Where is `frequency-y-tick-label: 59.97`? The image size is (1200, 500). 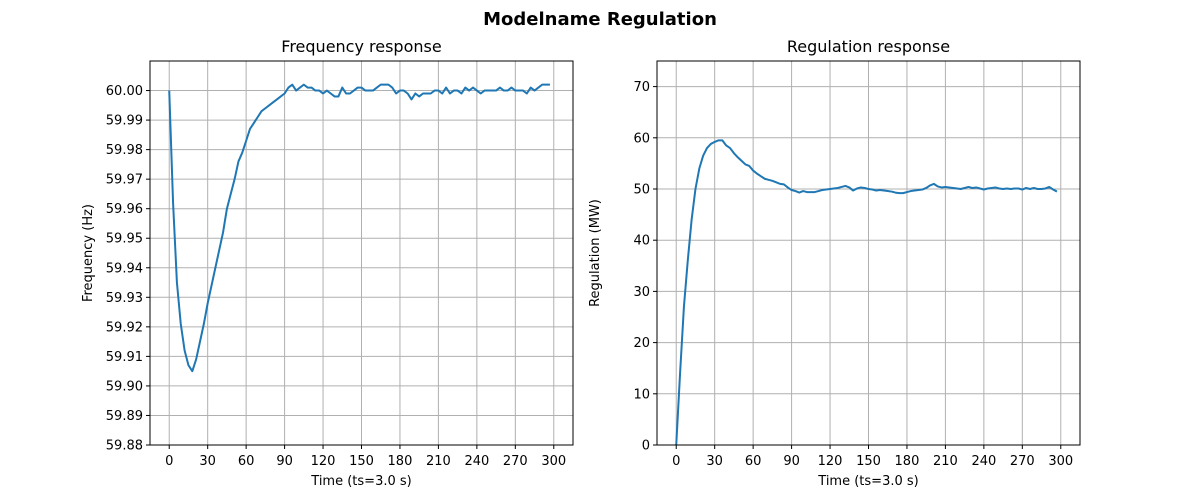 frequency-y-tick-label: 59.97 is located at coordinates (124, 180).